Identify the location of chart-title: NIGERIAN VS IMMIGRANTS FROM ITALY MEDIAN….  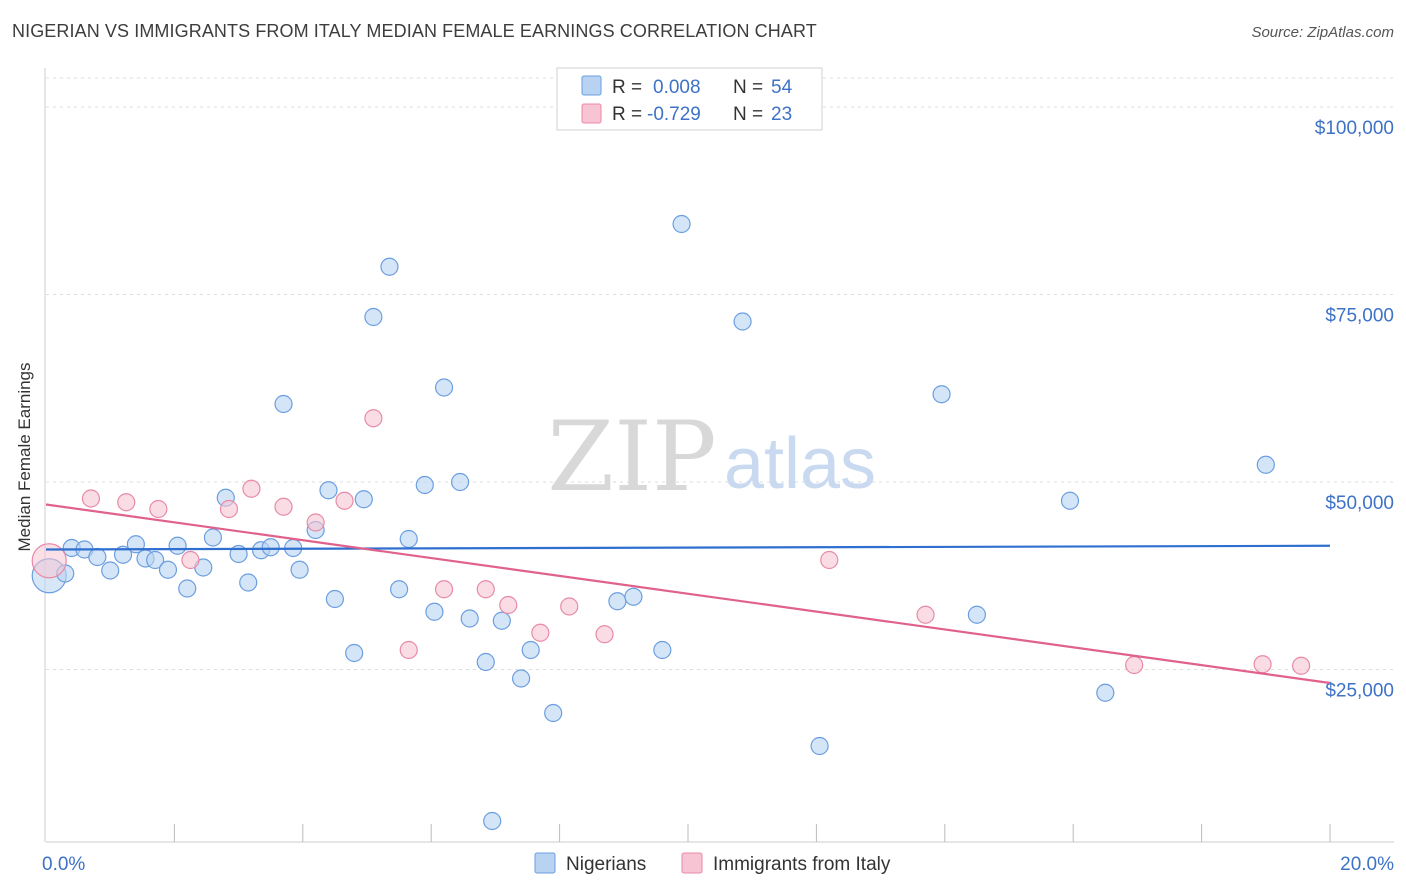
(414, 31).